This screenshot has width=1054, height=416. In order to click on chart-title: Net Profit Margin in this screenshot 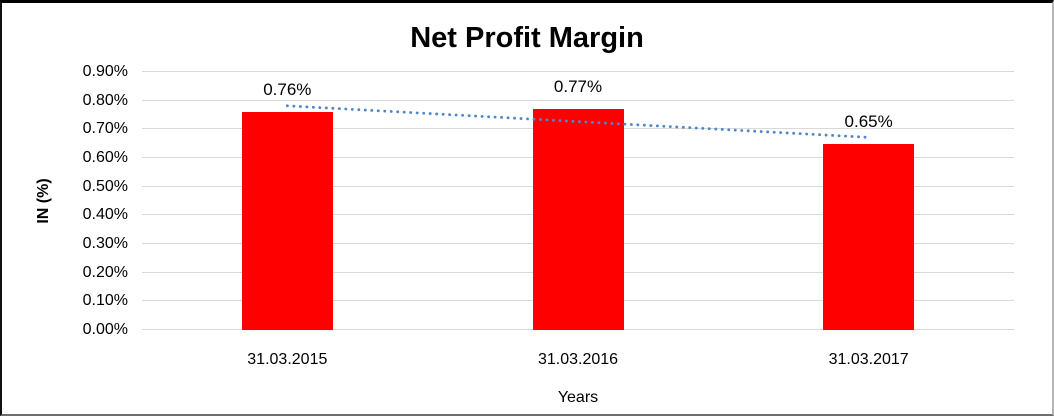, I will do `click(527, 38)`.